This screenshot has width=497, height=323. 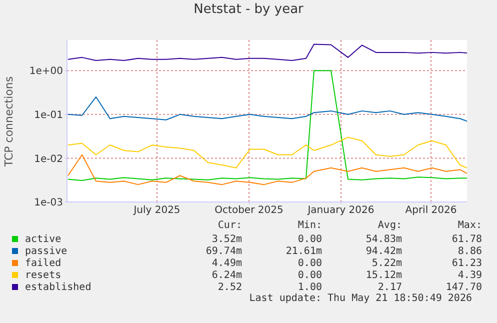 I want to click on y-axis-title: TCP connections, so click(x=9, y=121).